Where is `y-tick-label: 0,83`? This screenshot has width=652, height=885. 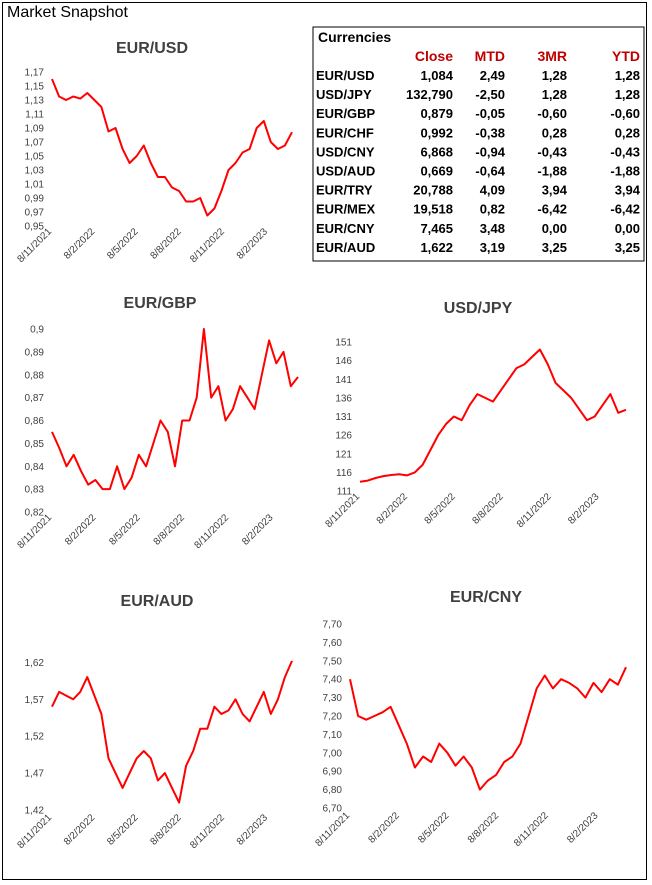 y-tick-label: 0,83 is located at coordinates (35, 490).